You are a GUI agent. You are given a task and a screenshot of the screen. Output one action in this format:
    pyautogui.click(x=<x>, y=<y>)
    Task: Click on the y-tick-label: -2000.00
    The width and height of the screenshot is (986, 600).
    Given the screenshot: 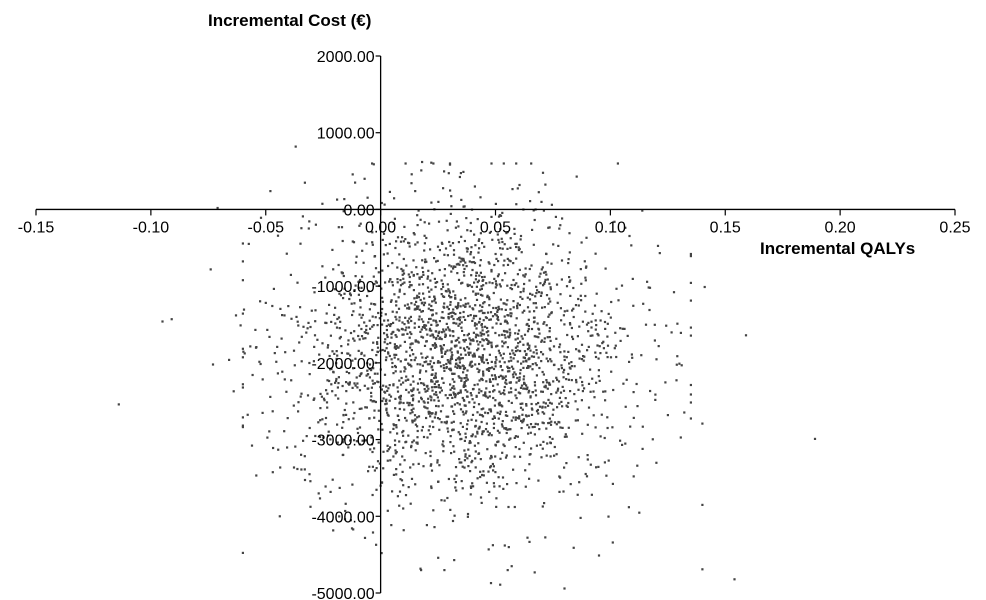 What is the action you would take?
    pyautogui.click(x=342, y=364)
    